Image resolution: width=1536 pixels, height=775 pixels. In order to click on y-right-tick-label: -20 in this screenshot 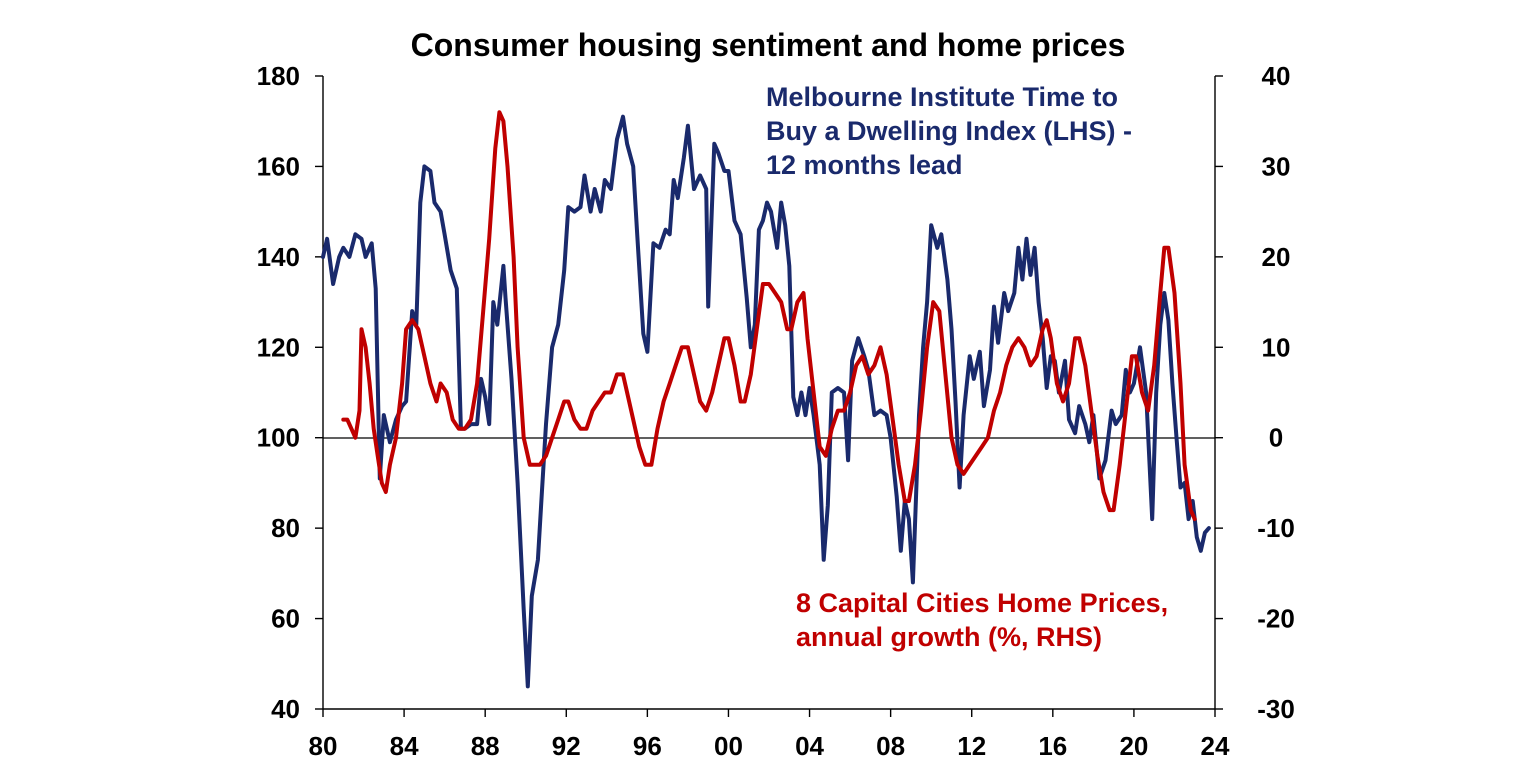, I will do `click(1276, 619)`.